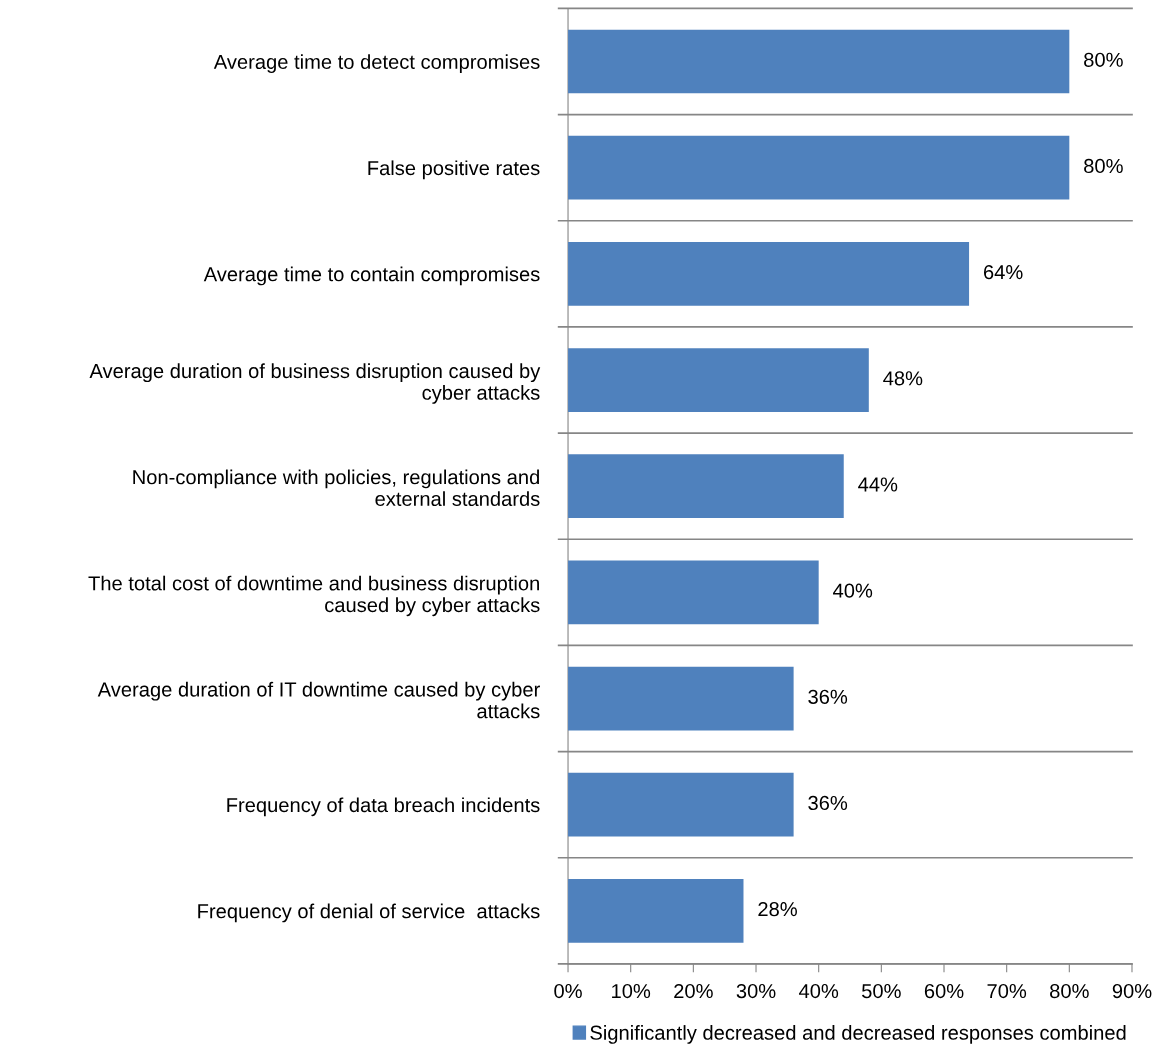 This screenshot has width=1164, height=1055. I want to click on x-tick-label: 70%, so click(1007, 991).